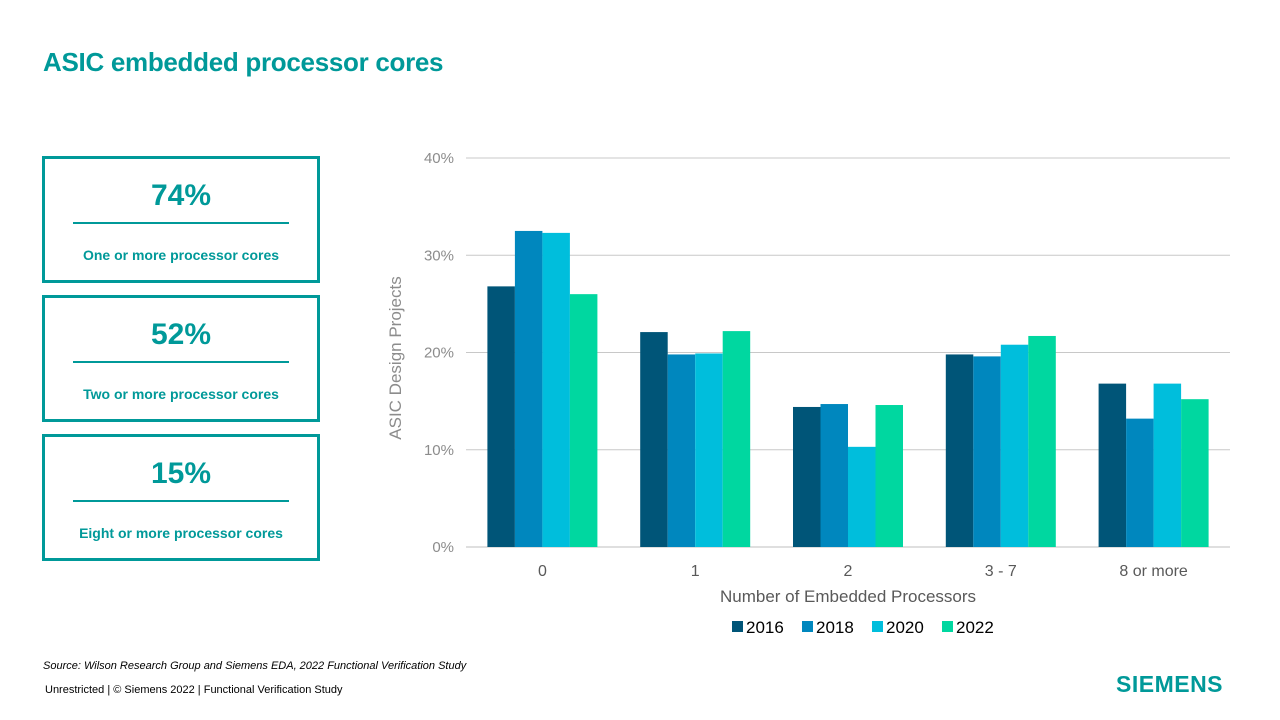  What do you see at coordinates (975, 627) in the screenshot?
I see `legend-label-2022: 2022` at bounding box center [975, 627].